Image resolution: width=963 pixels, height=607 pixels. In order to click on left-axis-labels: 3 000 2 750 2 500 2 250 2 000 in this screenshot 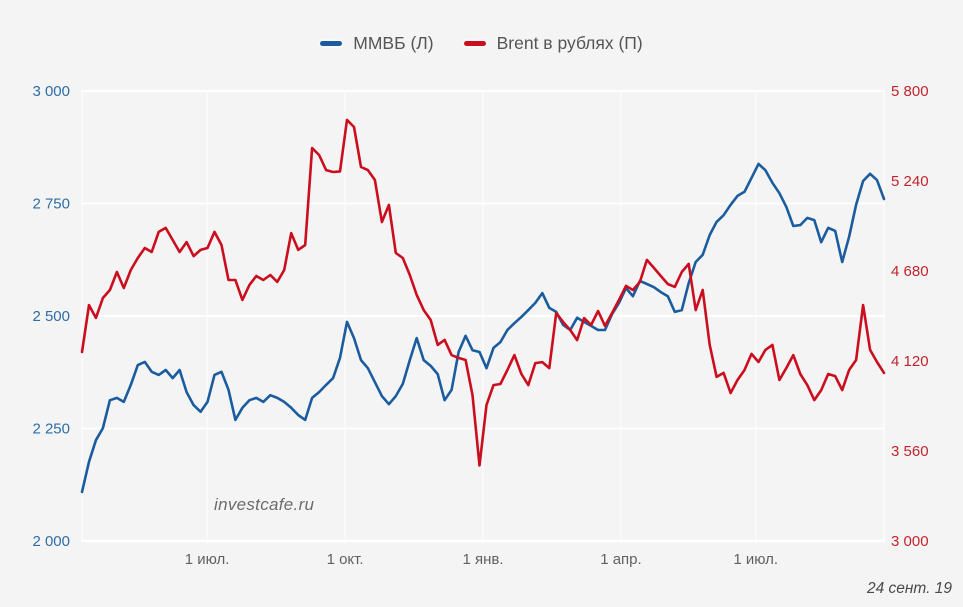, I will do `click(51, 316)`.